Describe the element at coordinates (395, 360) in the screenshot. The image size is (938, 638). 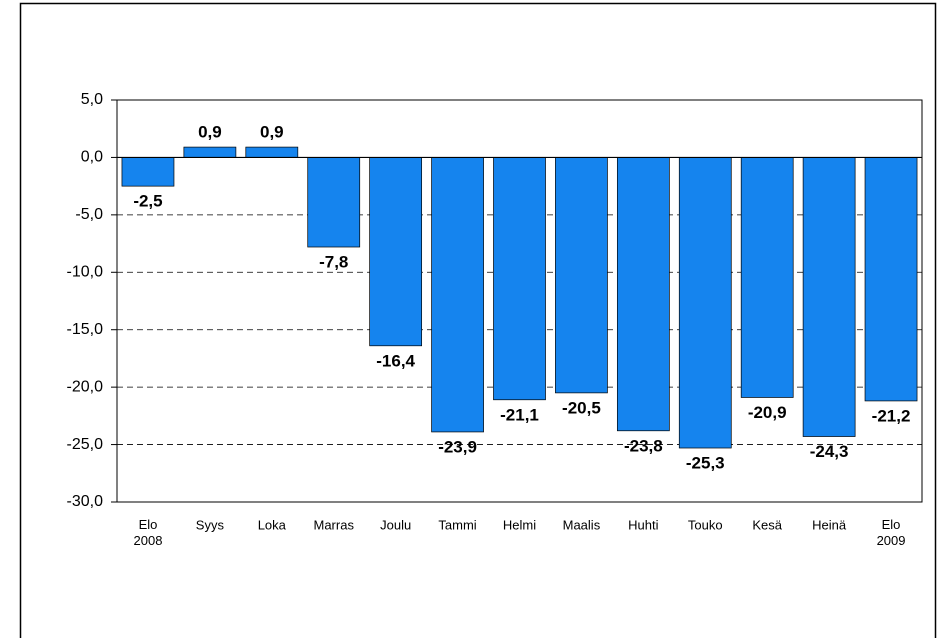
I see `value-label: -16,4` at that location.